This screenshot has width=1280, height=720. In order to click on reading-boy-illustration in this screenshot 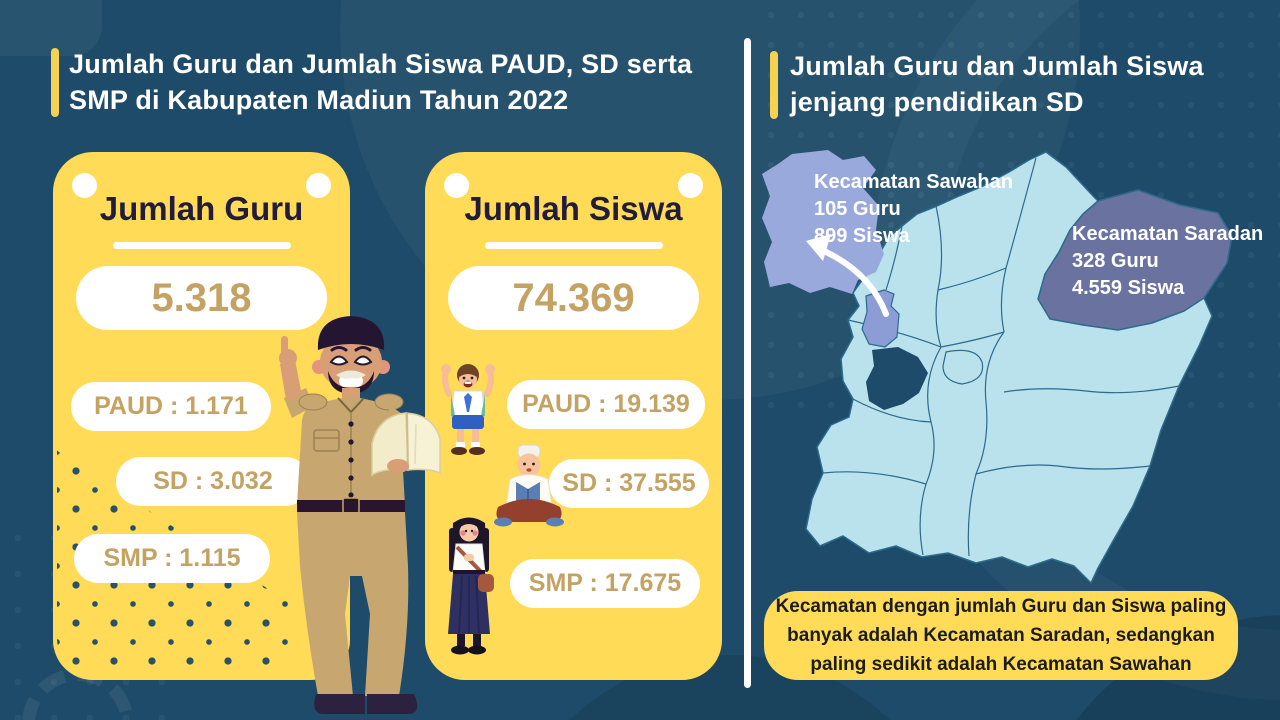, I will do `click(529, 485)`.